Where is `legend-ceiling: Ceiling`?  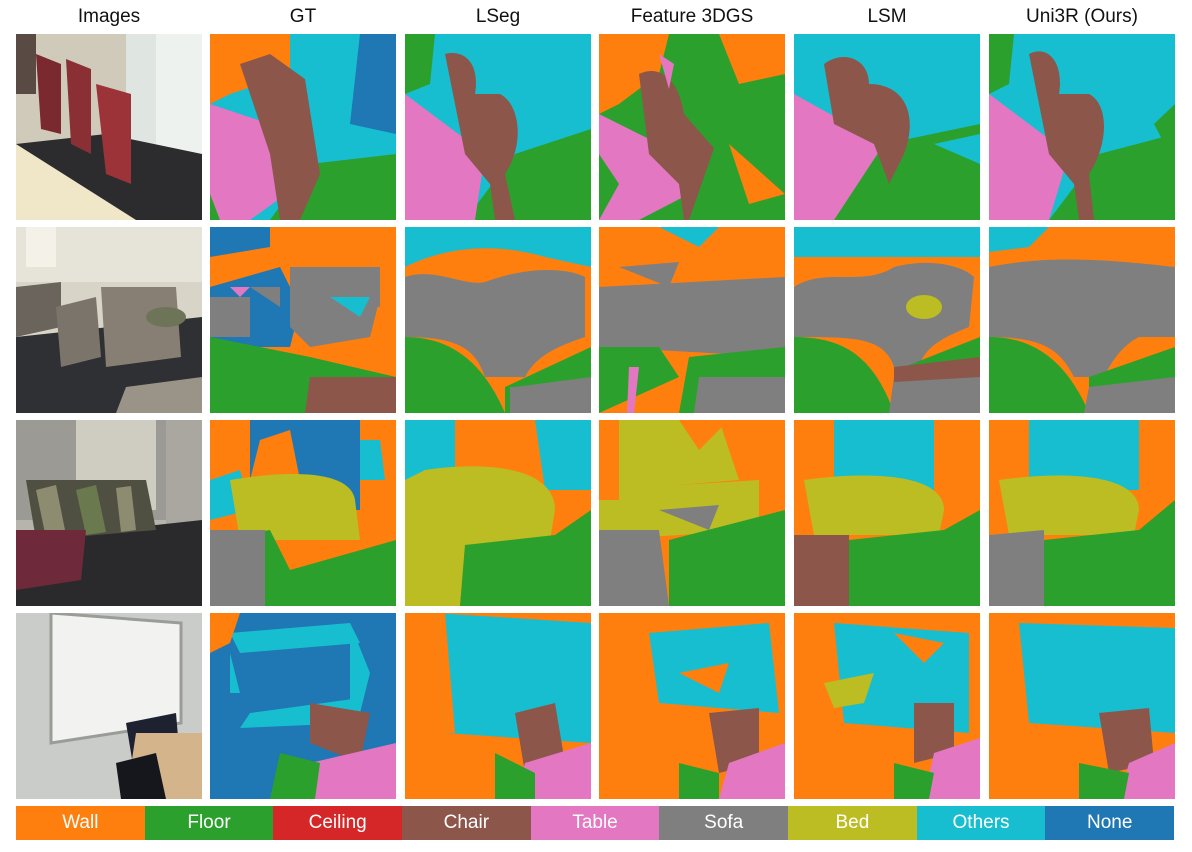 legend-ceiling: Ceiling is located at coordinates (338, 823).